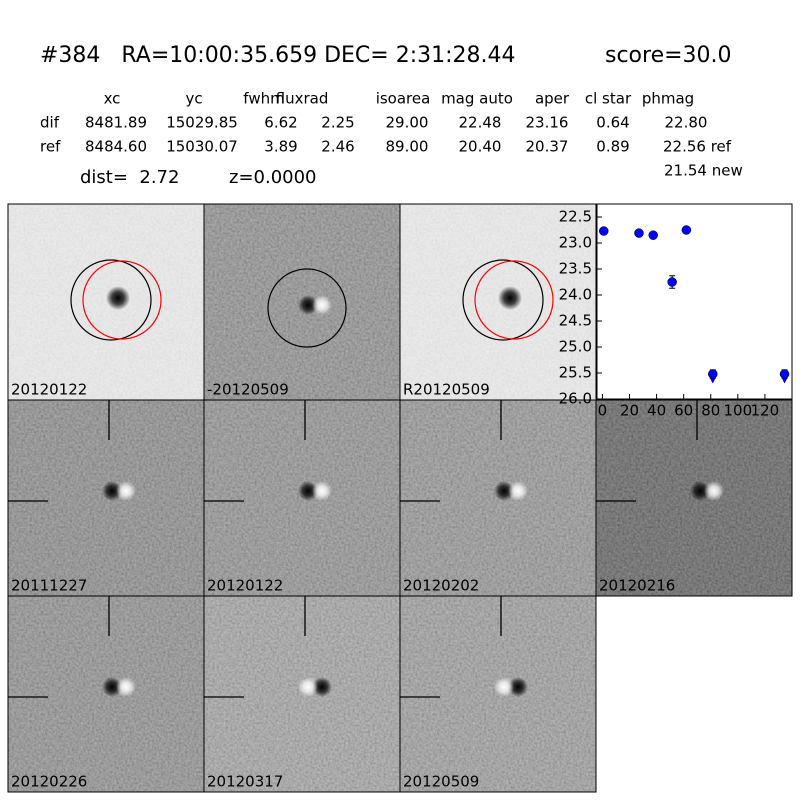 Image resolution: width=800 pixels, height=800 pixels. What do you see at coordinates (480, 147) in the screenshot?
I see `table-cell: 20.40` at bounding box center [480, 147].